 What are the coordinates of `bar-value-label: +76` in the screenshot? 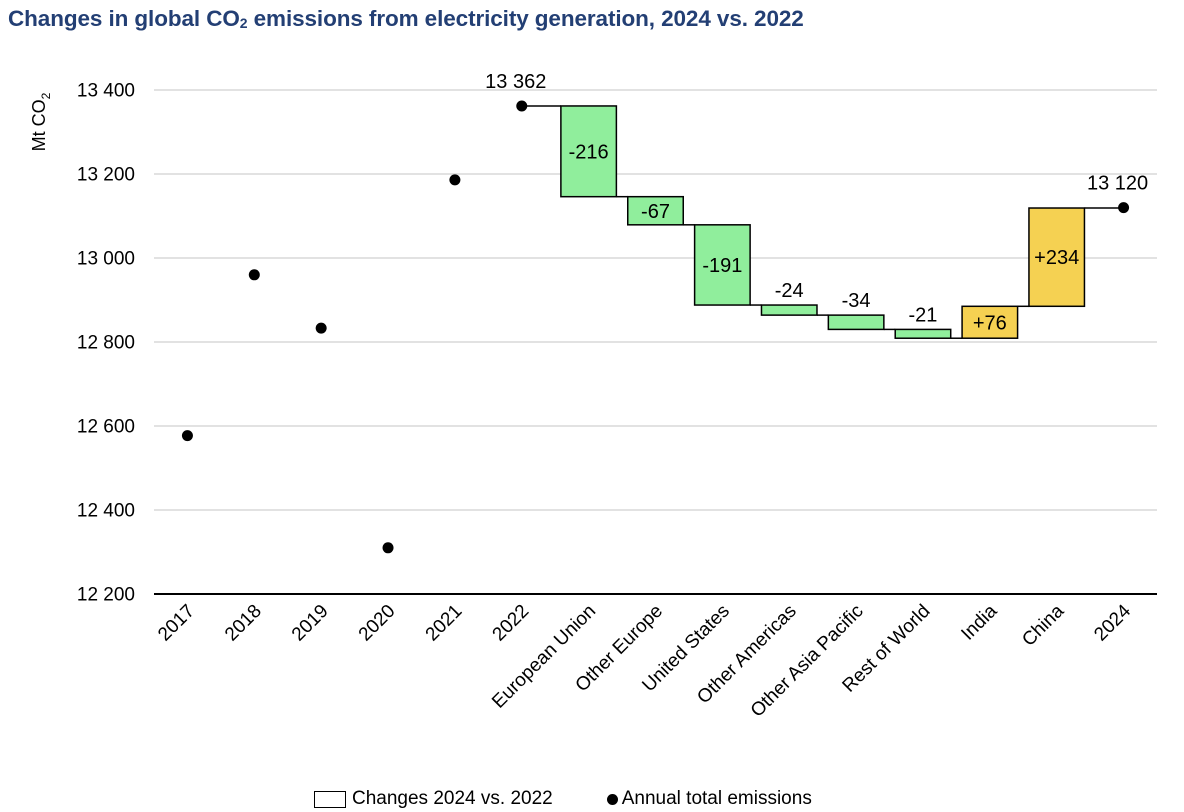 It's located at (990, 323).